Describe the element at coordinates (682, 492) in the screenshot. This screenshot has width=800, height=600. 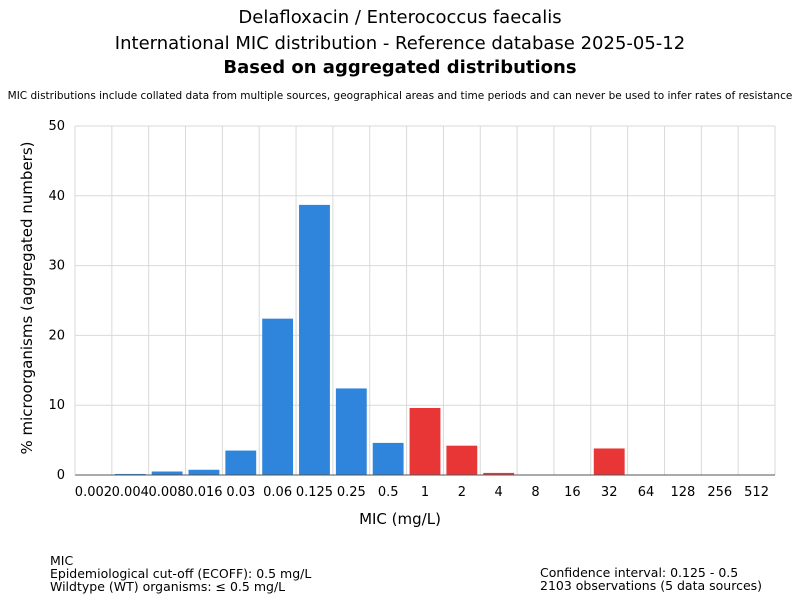
I see `x-tick-label: 128` at that location.